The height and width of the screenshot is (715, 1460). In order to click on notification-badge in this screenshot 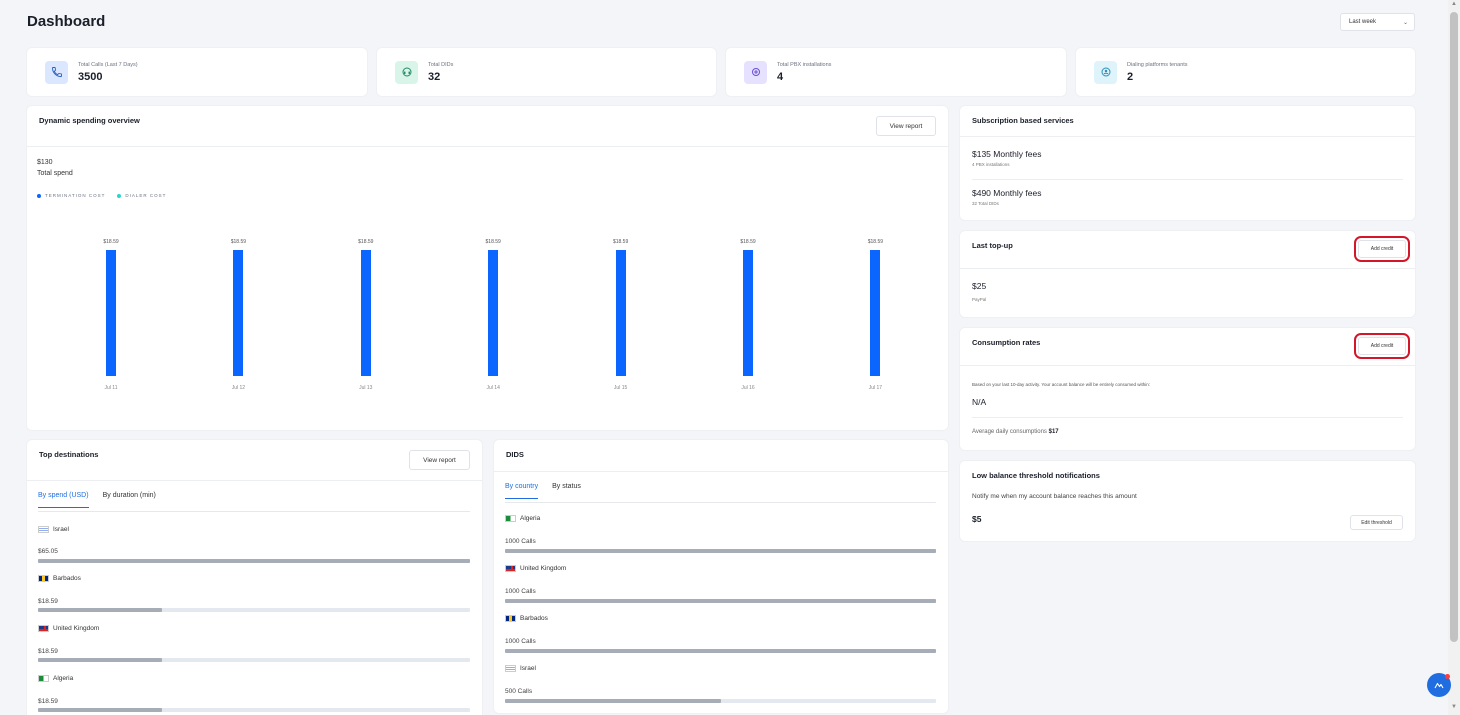, I will do `click(1447, 676)`.